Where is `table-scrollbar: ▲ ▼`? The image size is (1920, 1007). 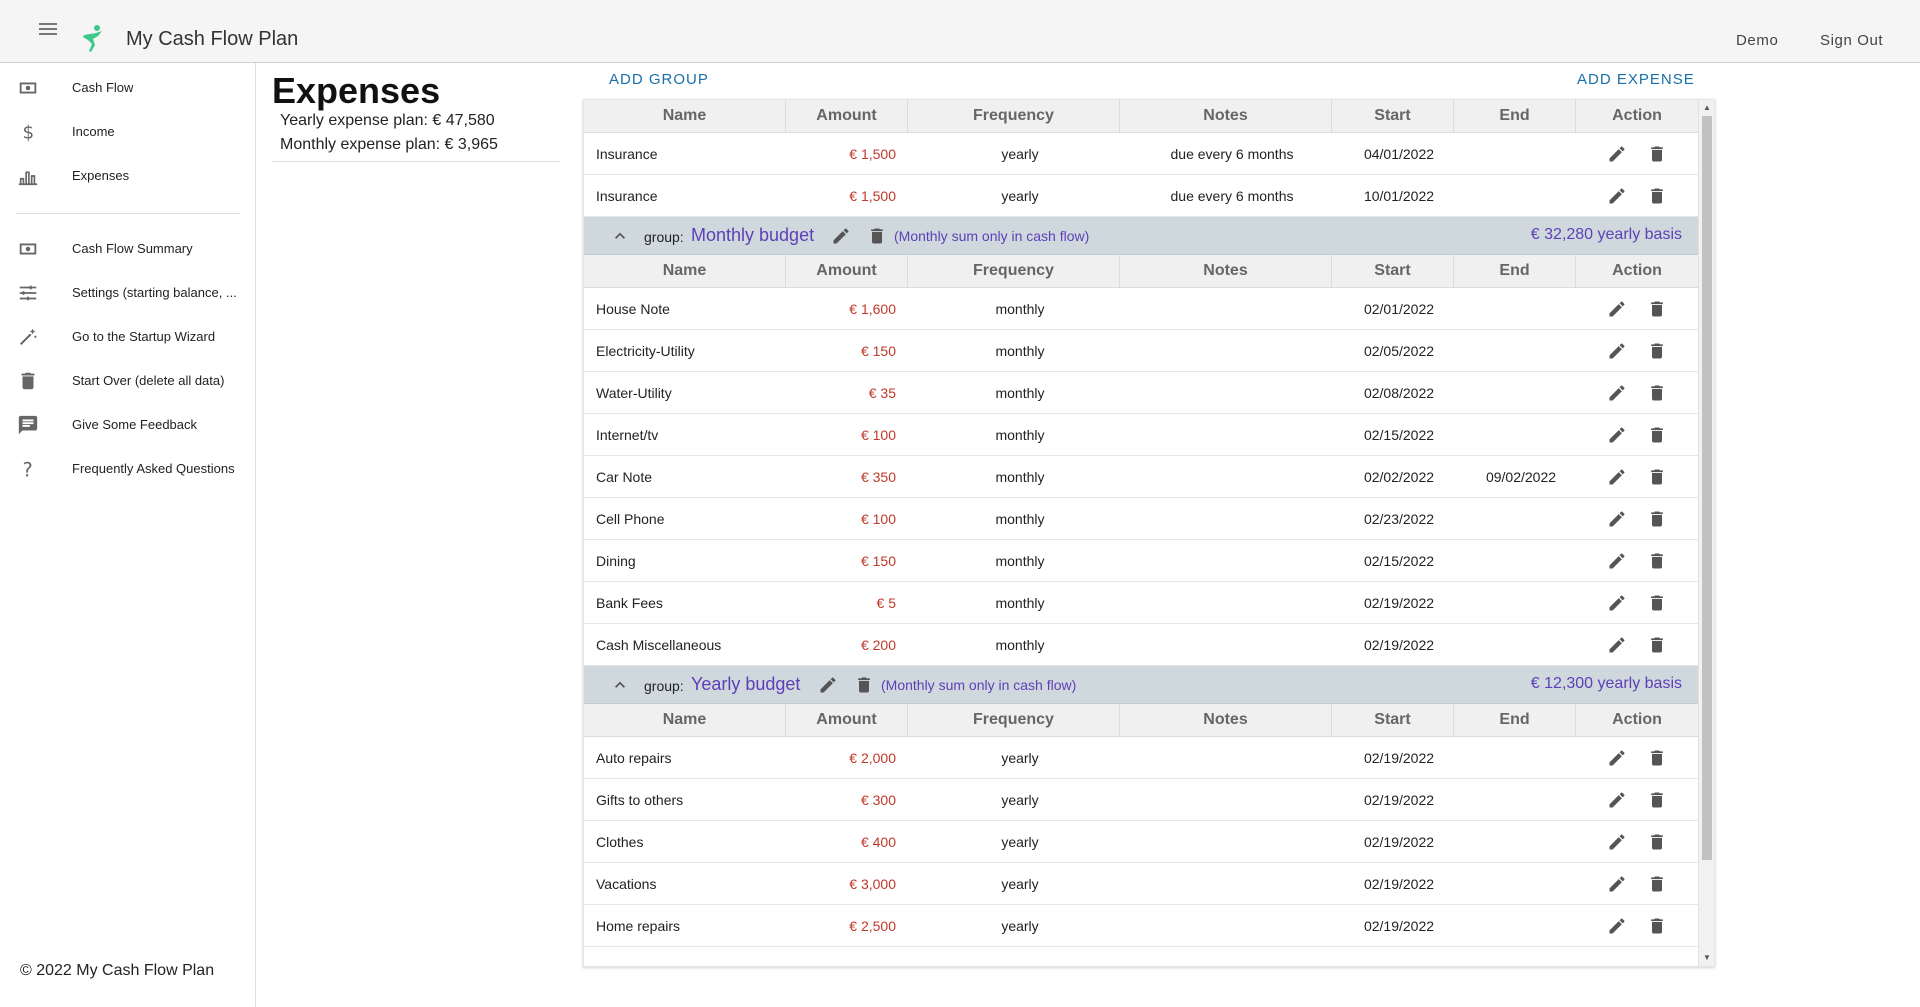
table-scrollbar: ▲ ▼ is located at coordinates (1706, 533).